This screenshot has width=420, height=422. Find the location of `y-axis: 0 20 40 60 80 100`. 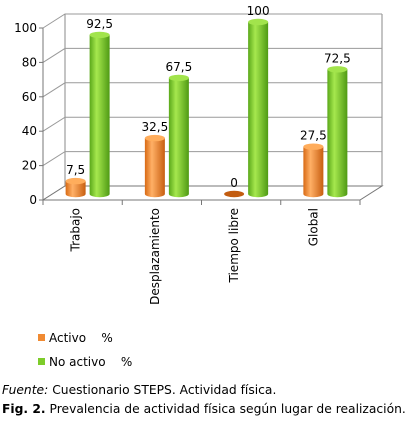

y-axis: 0 20 40 60 80 100 is located at coordinates (29, 114).